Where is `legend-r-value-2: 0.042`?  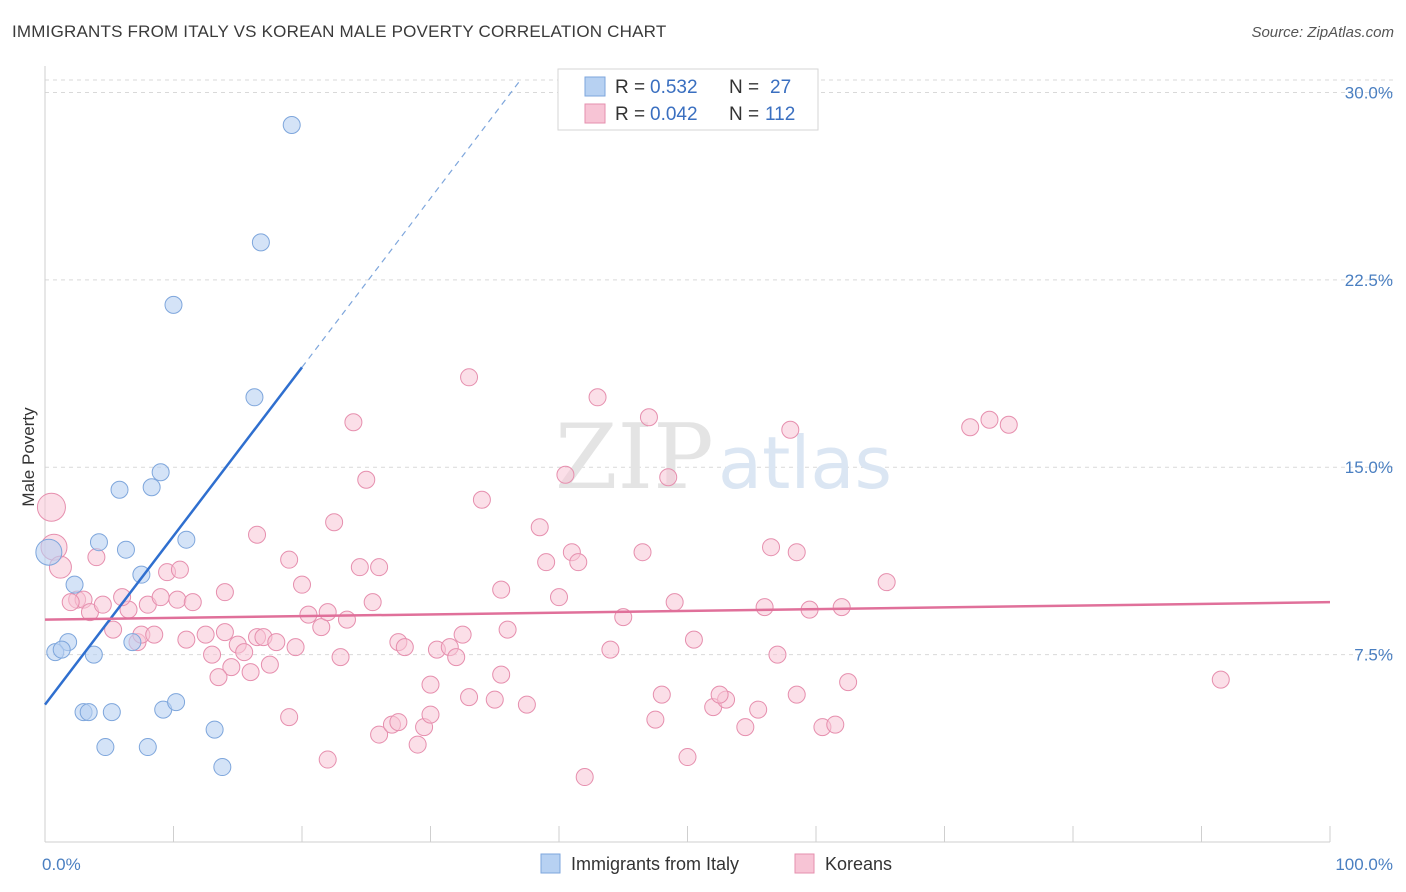 legend-r-value-2: 0.042 is located at coordinates (674, 114).